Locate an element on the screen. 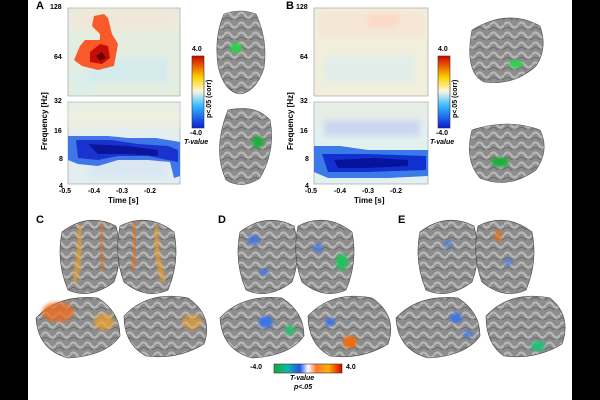  panel-e-brain-bottom-left is located at coordinates (438, 328).